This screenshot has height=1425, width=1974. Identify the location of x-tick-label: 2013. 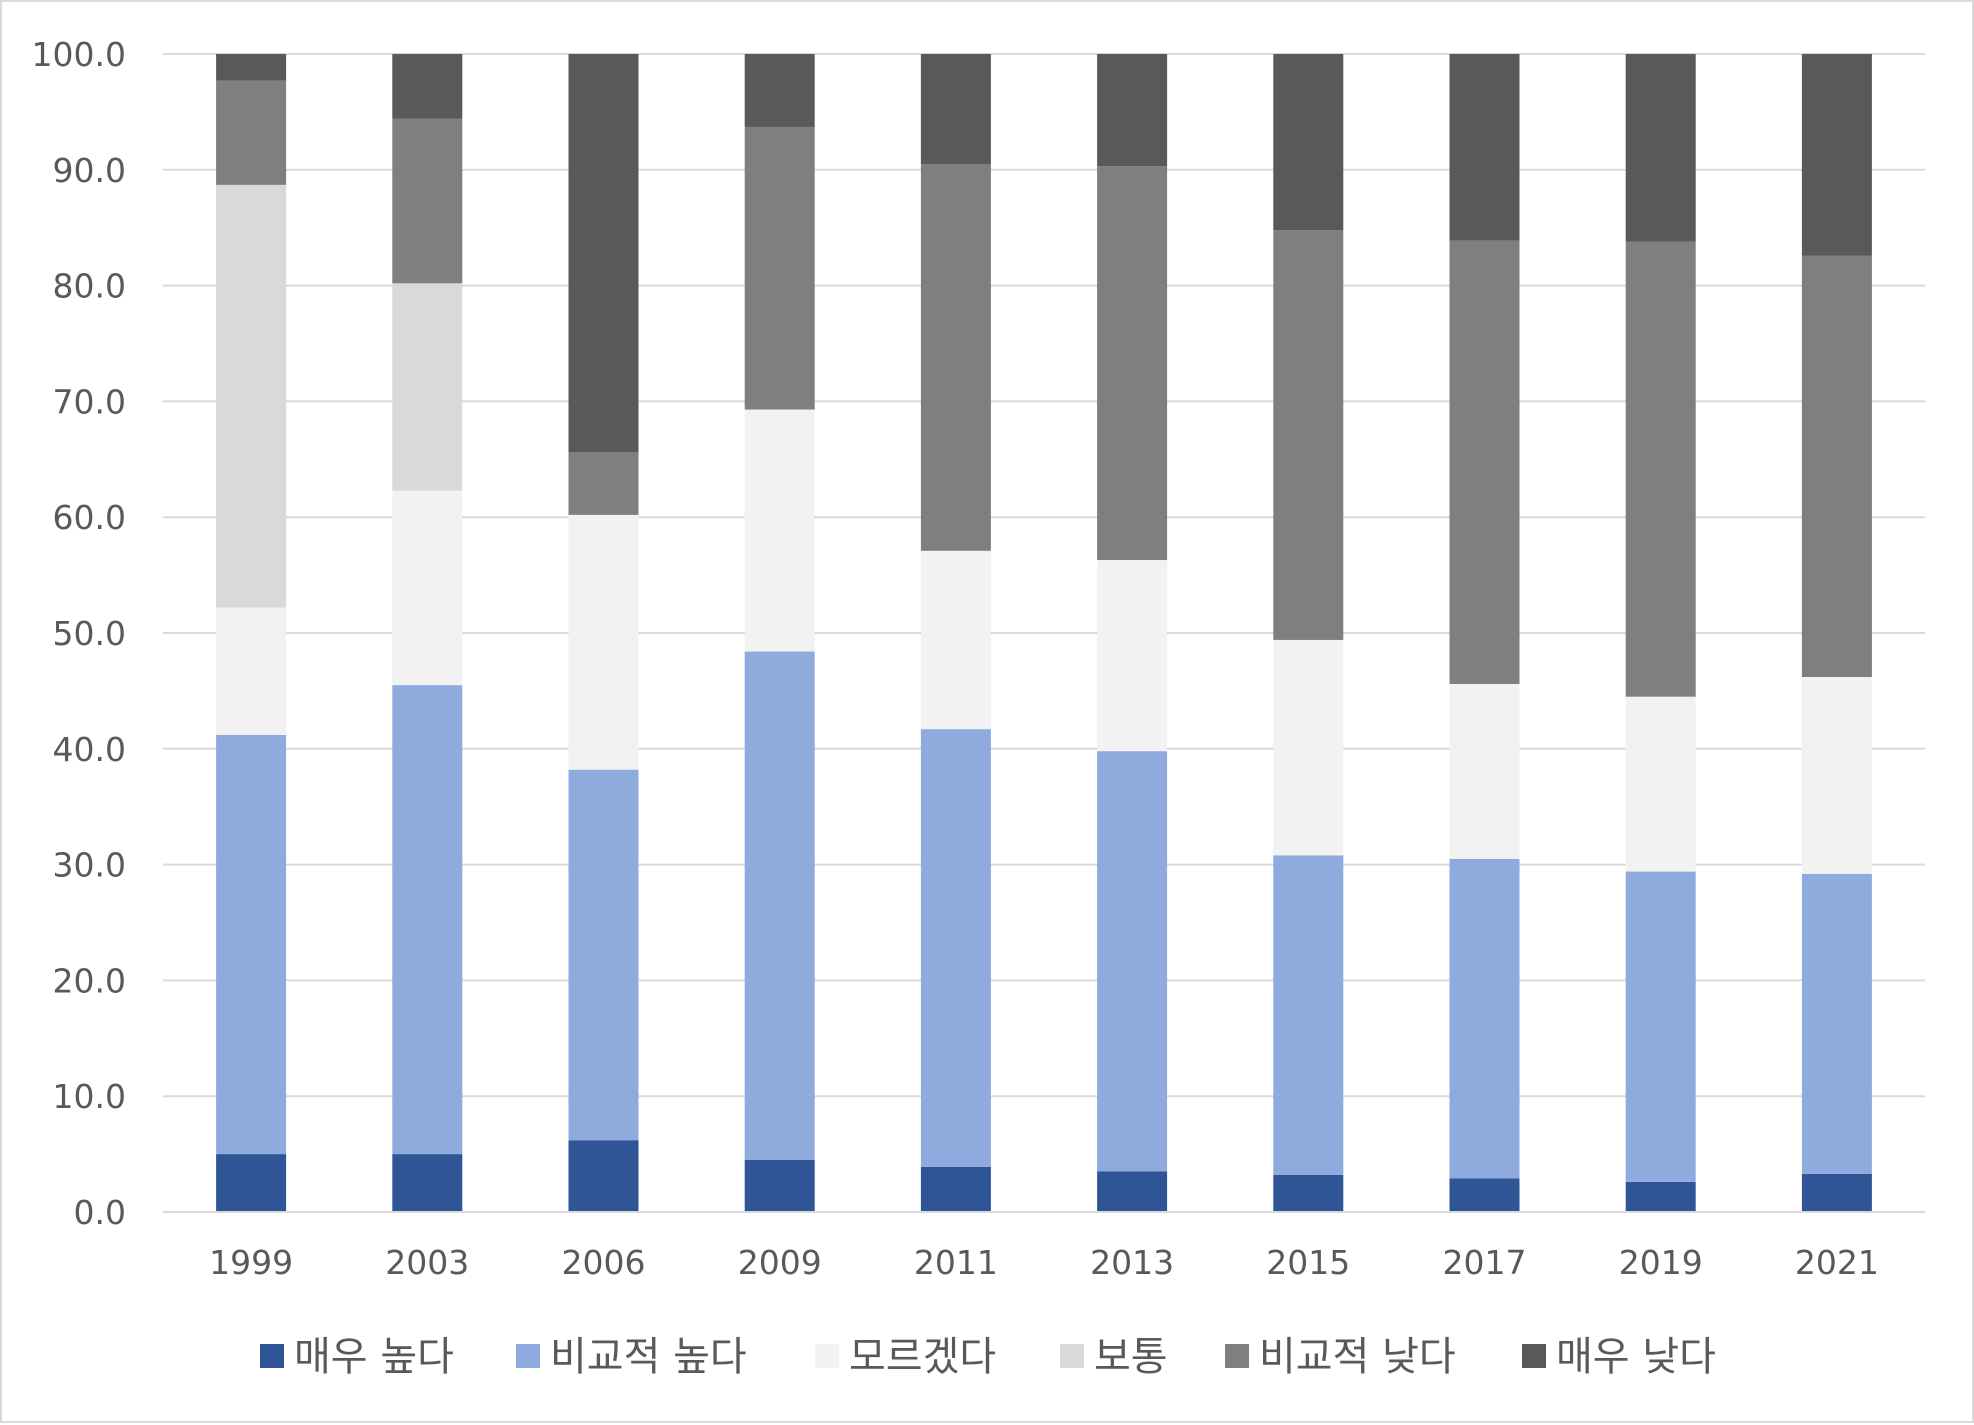
(1132, 1262).